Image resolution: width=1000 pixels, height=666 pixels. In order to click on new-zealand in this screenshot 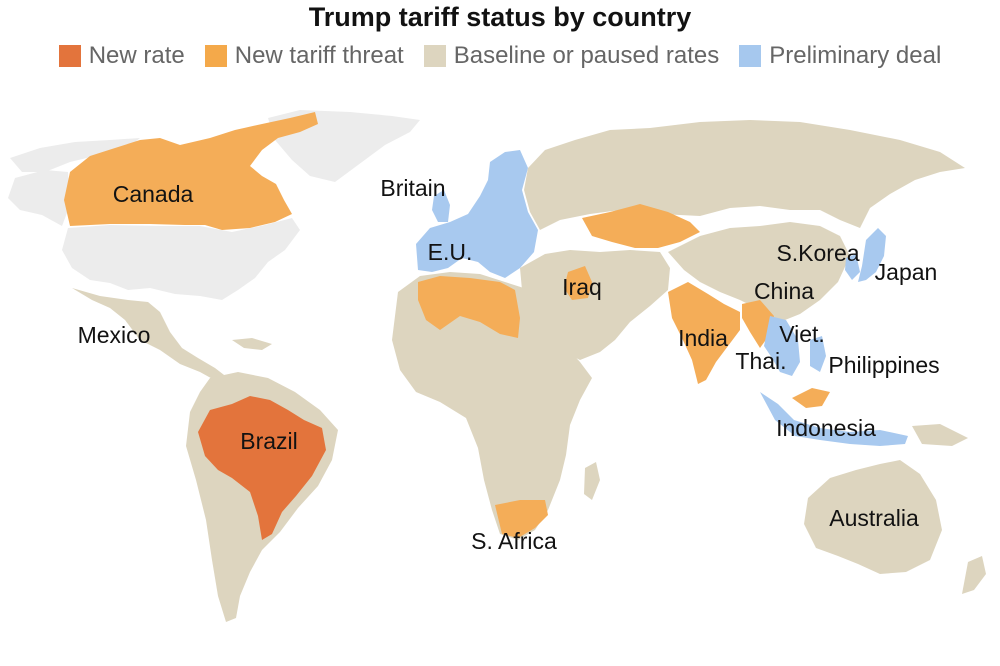, I will do `click(974, 575)`.